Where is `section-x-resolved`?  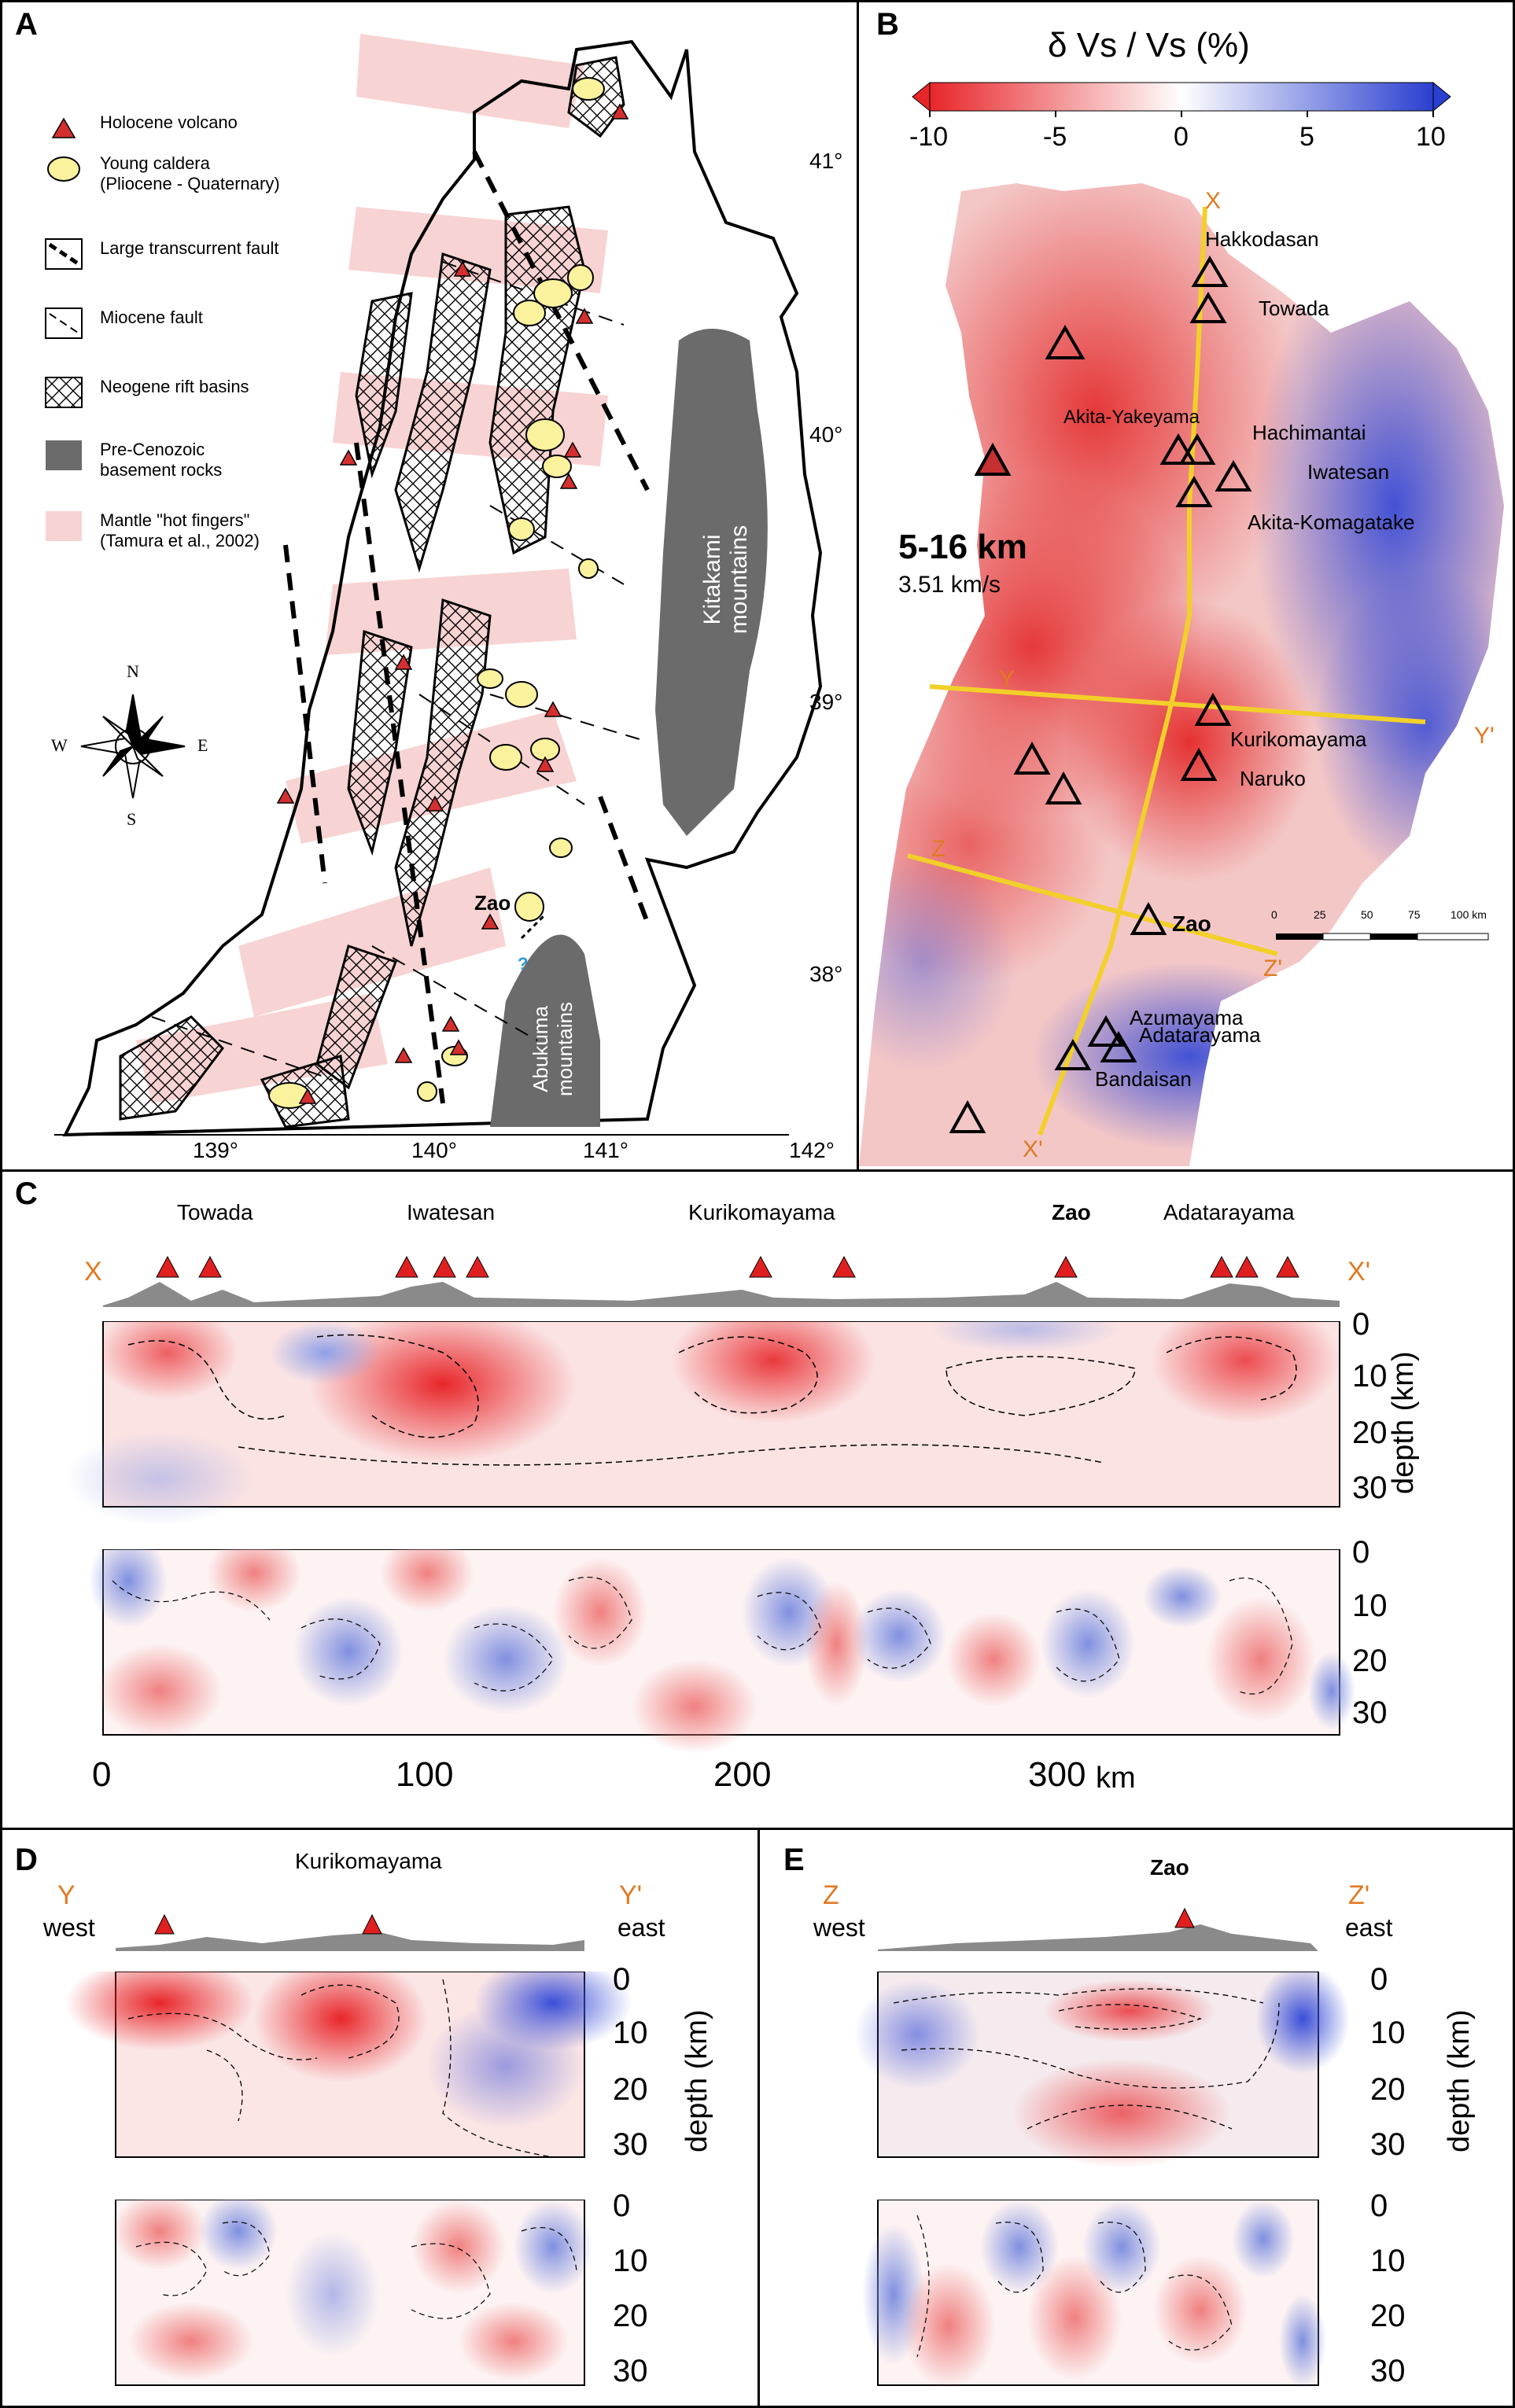 section-x-resolved is located at coordinates (702, 1423).